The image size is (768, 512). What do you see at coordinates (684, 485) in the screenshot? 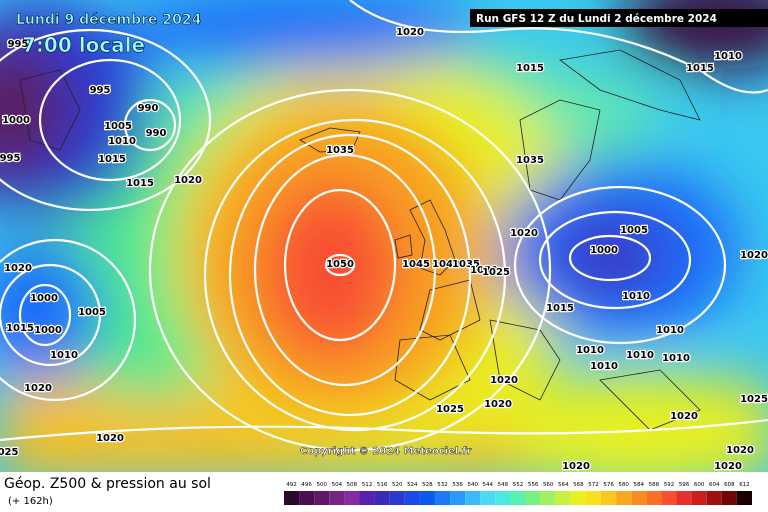
I see `scale-label: 596` at bounding box center [684, 485].